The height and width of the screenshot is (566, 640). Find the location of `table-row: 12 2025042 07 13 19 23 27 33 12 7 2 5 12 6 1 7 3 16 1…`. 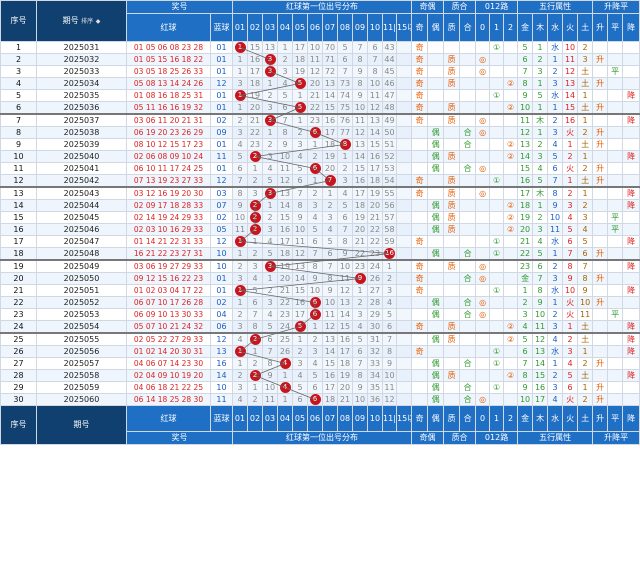

table-row: 12 2025042 07 13 19 23 27 33 12 7 2 5 12 6 1 7 3 16 1… is located at coordinates (320, 181).